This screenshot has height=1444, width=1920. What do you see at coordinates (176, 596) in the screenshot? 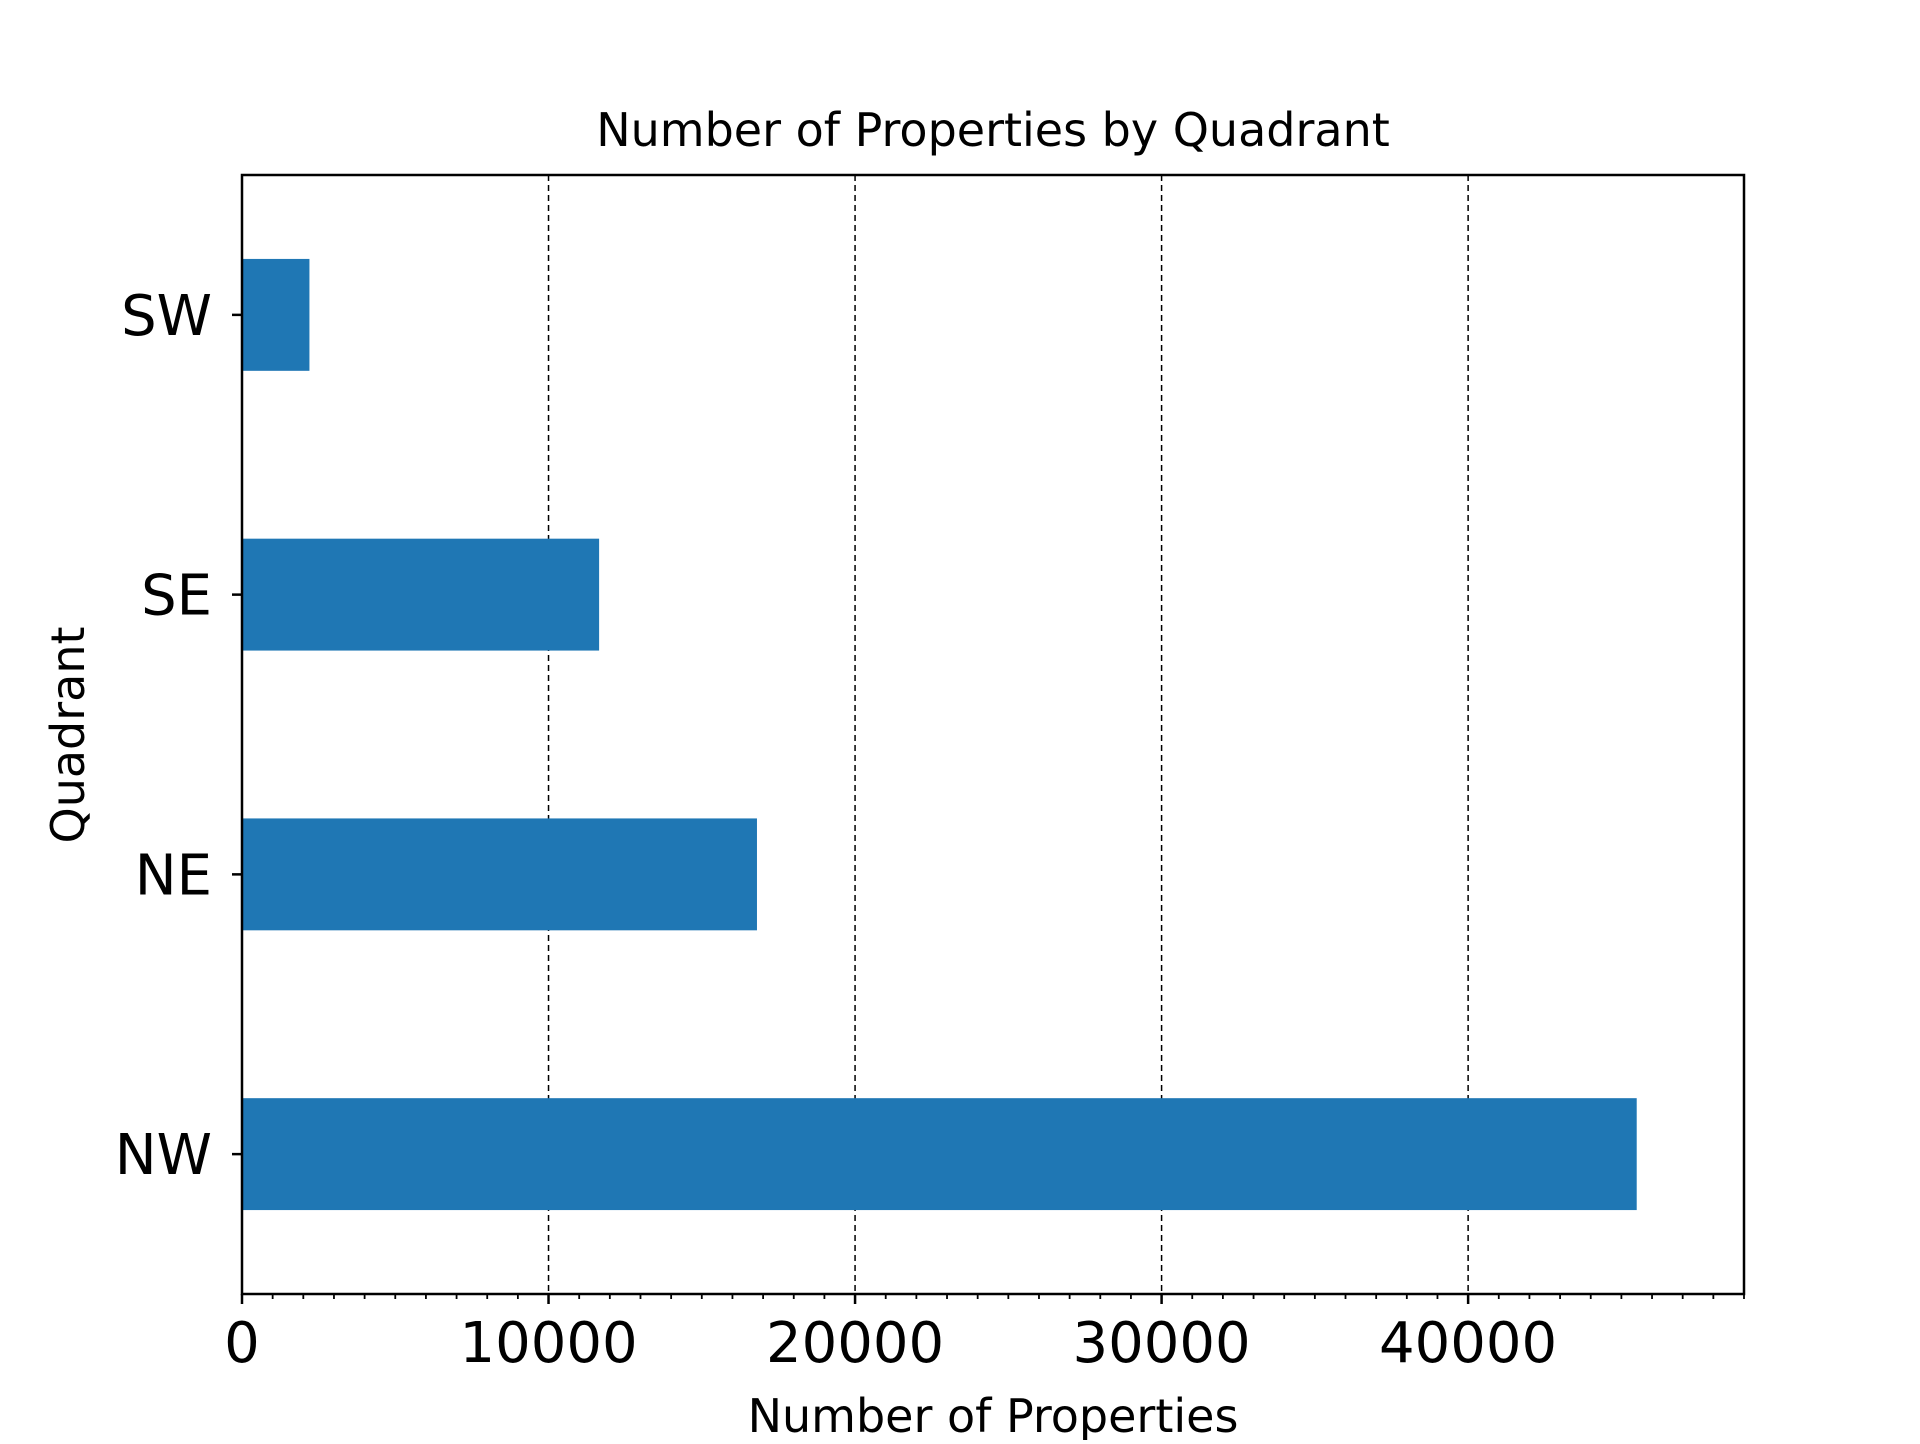
I see `y-tick-label-se: SE` at bounding box center [176, 596].